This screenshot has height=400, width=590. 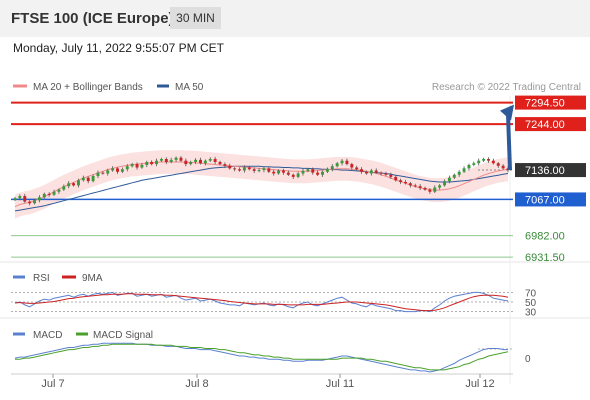 I want to click on instrument-title: FTSE 100 (ICE Europe), so click(x=92, y=18).